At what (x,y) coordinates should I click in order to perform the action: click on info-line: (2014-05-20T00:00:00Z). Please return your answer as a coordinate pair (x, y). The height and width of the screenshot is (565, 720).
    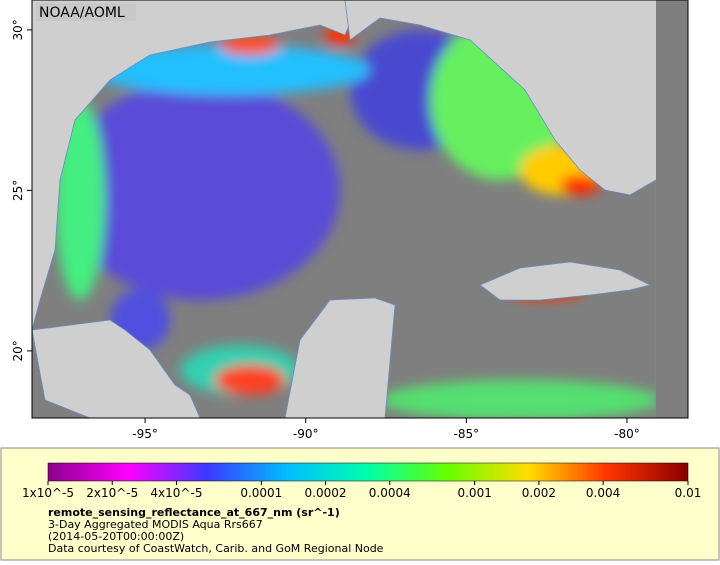
    Looking at the image, I should click on (116, 536).